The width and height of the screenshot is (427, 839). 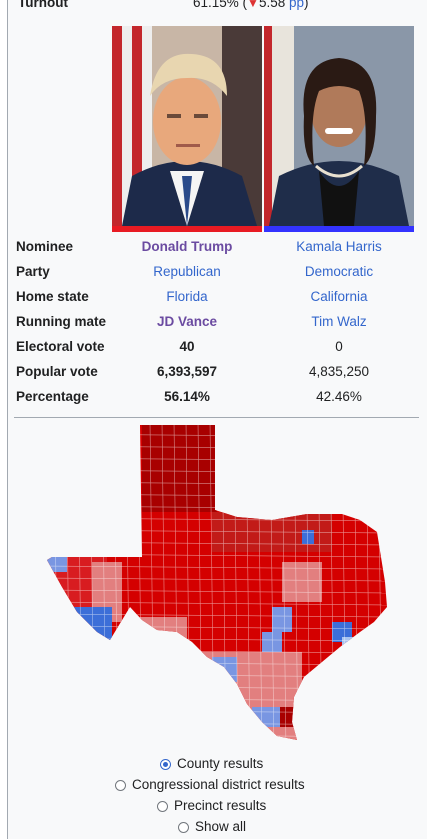 What do you see at coordinates (187, 321) in the screenshot?
I see `trump-running-mate-link: JD Vance` at bounding box center [187, 321].